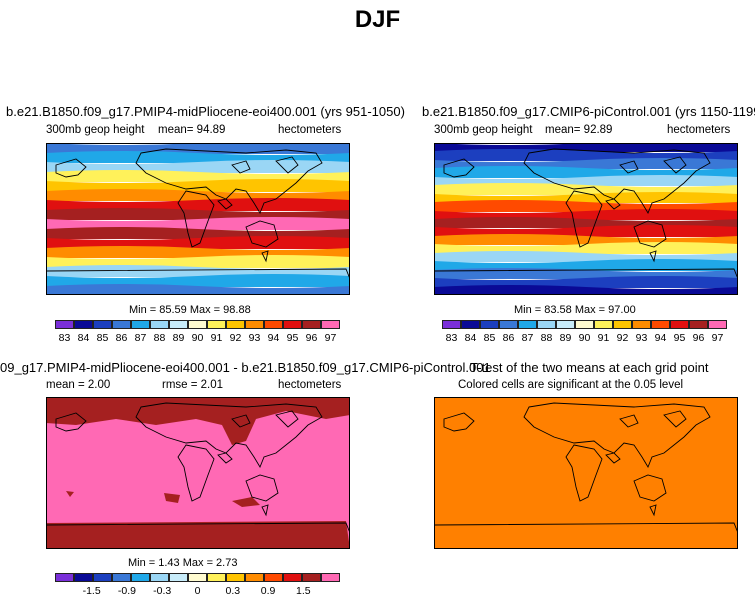  Describe the element at coordinates (717, 338) in the screenshot. I see `colorbar-tick-label: 97` at that location.